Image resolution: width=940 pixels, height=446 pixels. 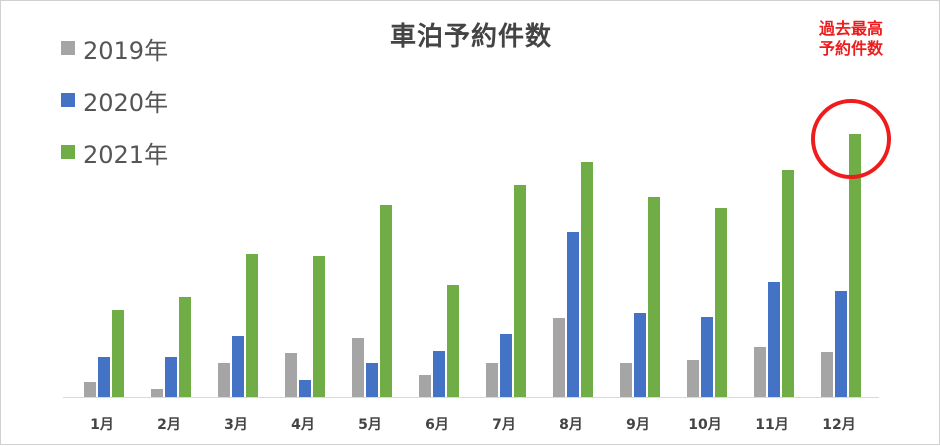 I want to click on legend-swatch-2019, so click(x=68, y=48).